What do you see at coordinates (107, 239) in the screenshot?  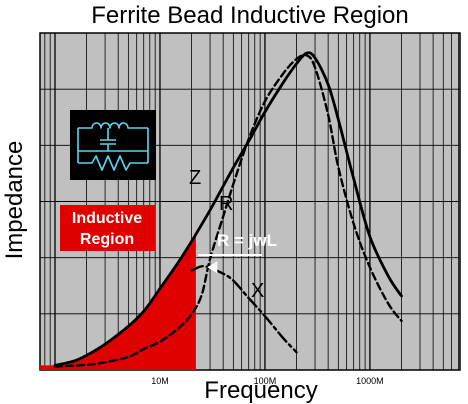 I see `inductive-region-label-line2: Region` at bounding box center [107, 239].